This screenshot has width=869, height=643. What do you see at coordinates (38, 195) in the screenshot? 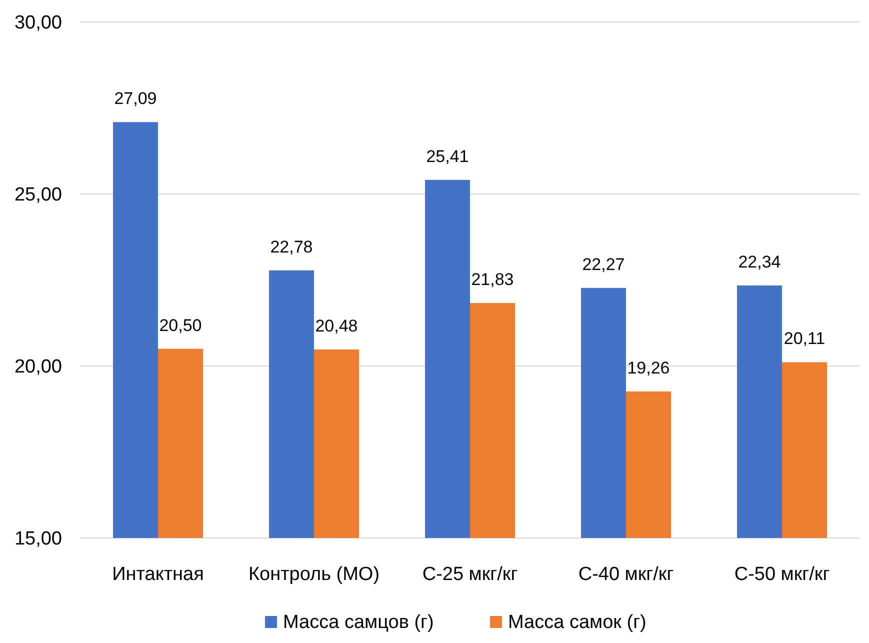
I see `y-tick-label: 25,00` at bounding box center [38, 195].